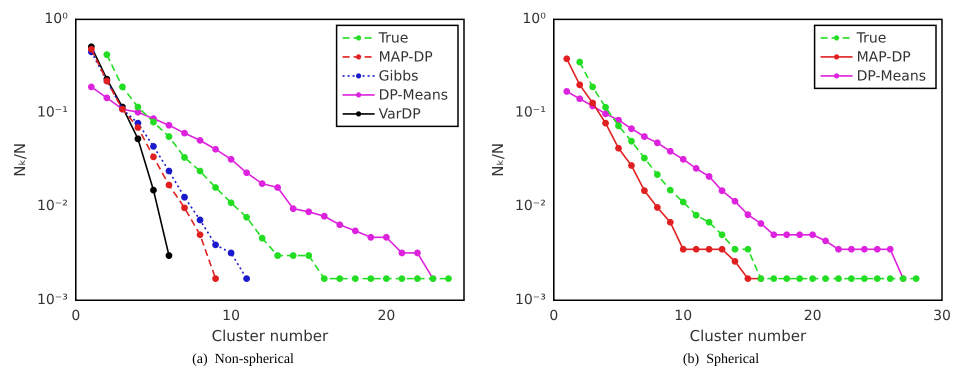  I want to click on legend-label: VarDP, so click(399, 114).